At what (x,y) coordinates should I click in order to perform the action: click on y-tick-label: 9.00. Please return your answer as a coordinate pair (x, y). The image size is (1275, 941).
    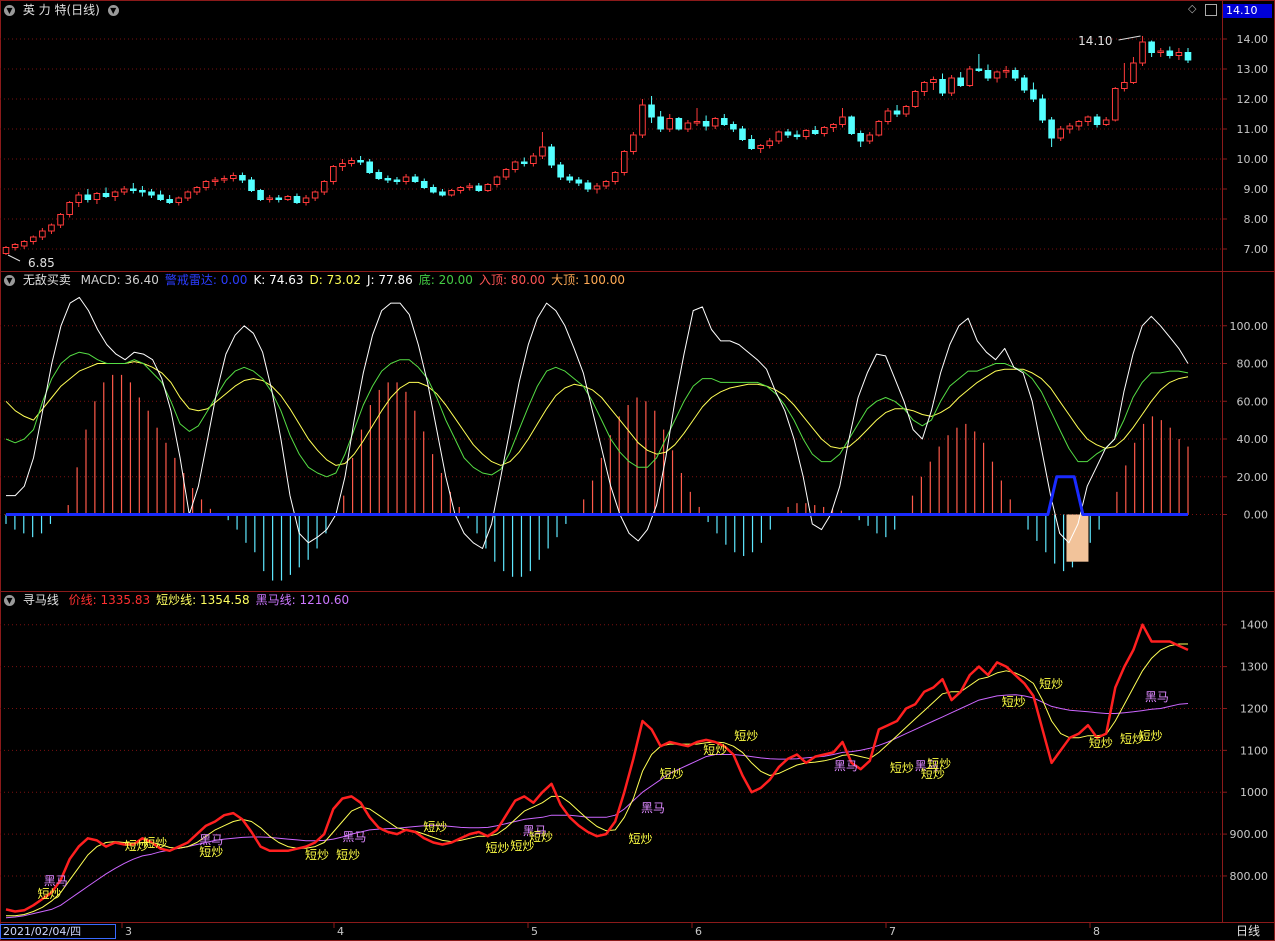
    Looking at the image, I should click on (1256, 189).